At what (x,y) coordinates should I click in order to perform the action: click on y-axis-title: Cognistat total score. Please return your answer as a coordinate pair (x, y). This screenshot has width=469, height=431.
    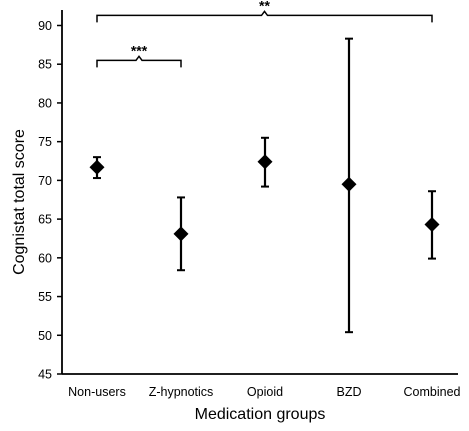
    Looking at the image, I should click on (19, 202).